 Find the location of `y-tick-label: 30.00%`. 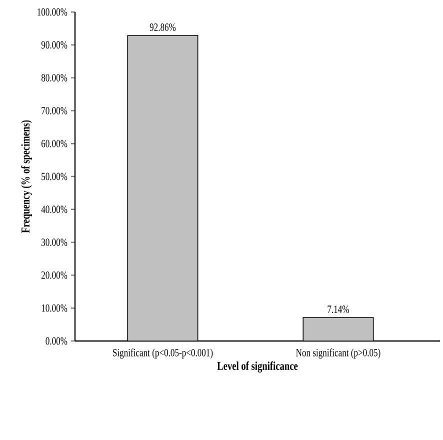

y-tick-label: 30.00% is located at coordinates (55, 242).